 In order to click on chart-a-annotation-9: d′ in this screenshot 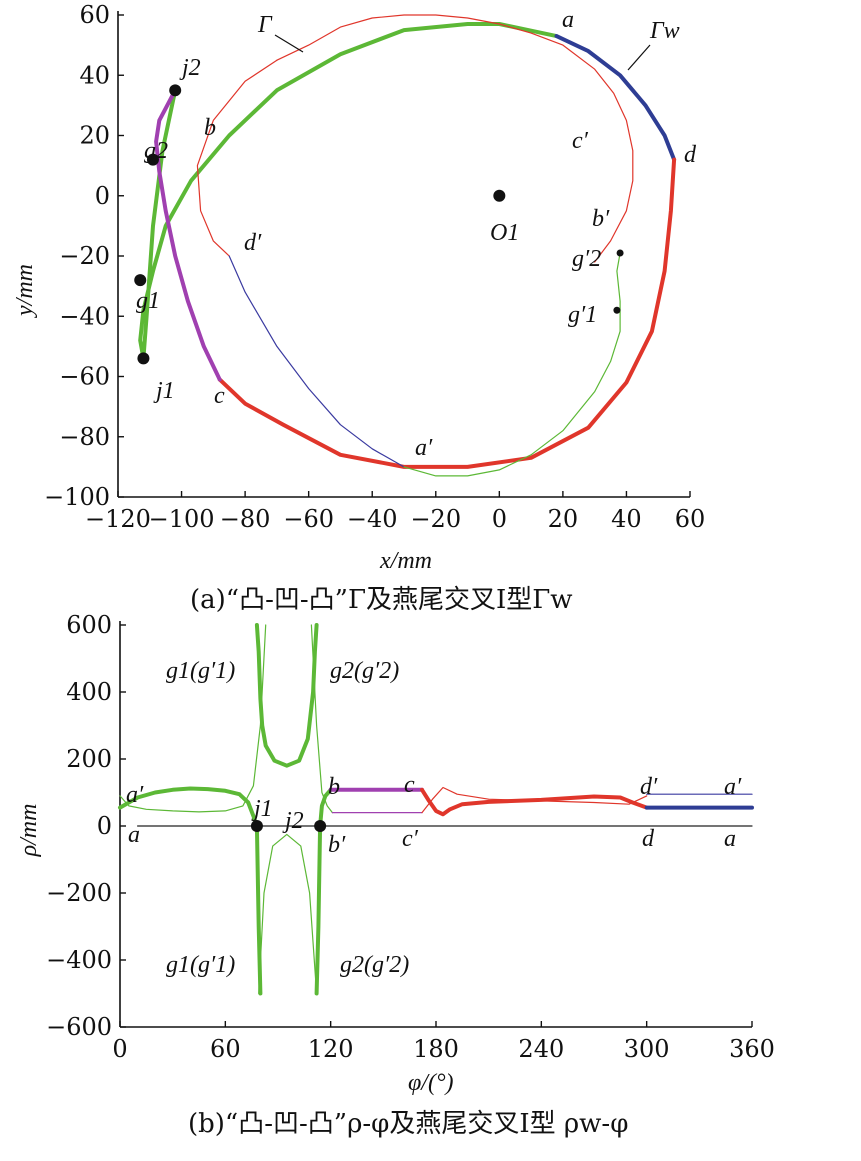, I will do `click(253, 243)`.